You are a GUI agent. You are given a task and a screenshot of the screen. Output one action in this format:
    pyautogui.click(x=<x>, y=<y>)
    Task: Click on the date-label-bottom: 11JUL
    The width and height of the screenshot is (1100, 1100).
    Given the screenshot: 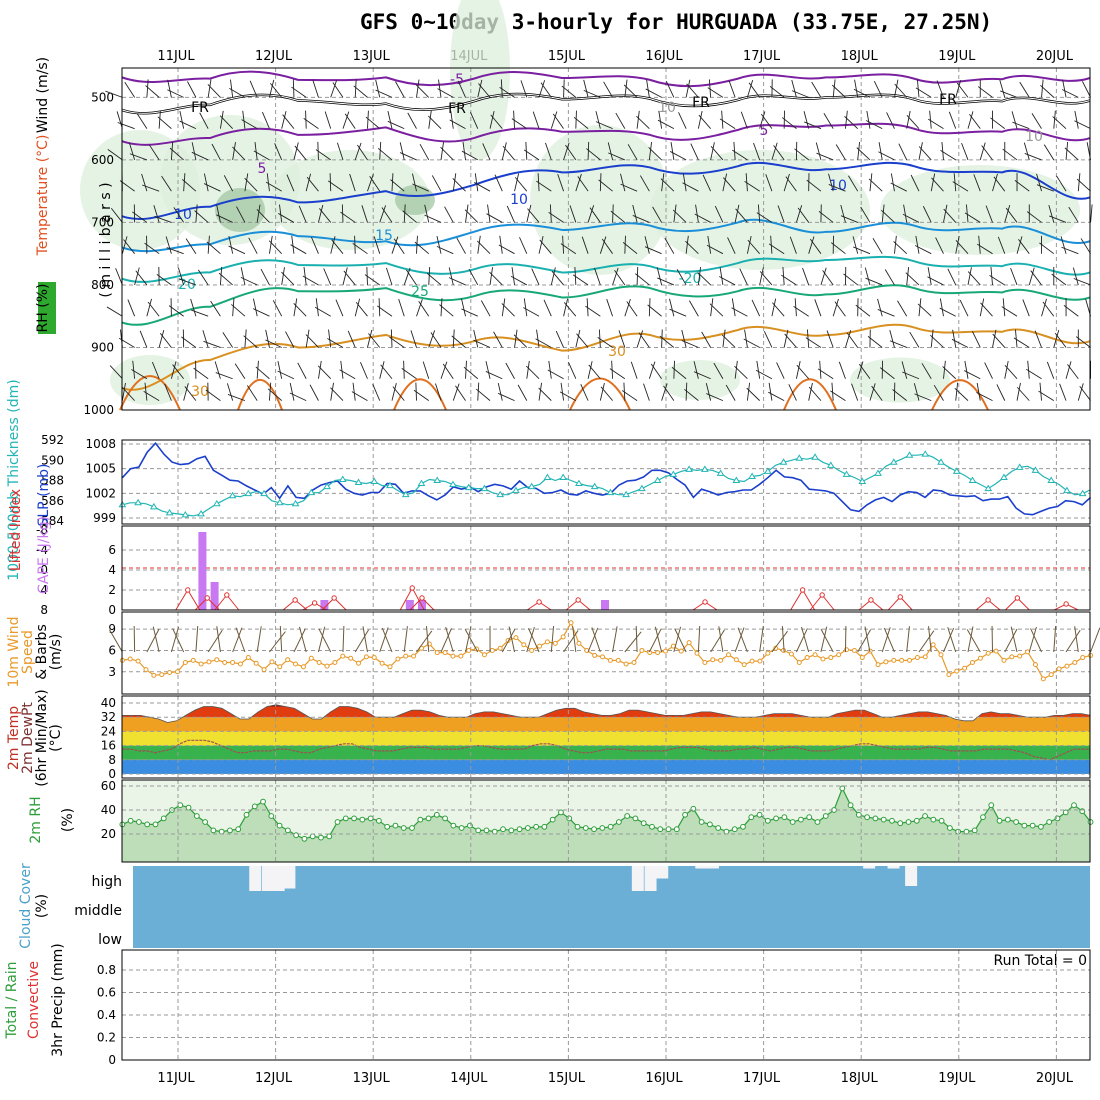 What is the action you would take?
    pyautogui.click(x=176, y=1078)
    